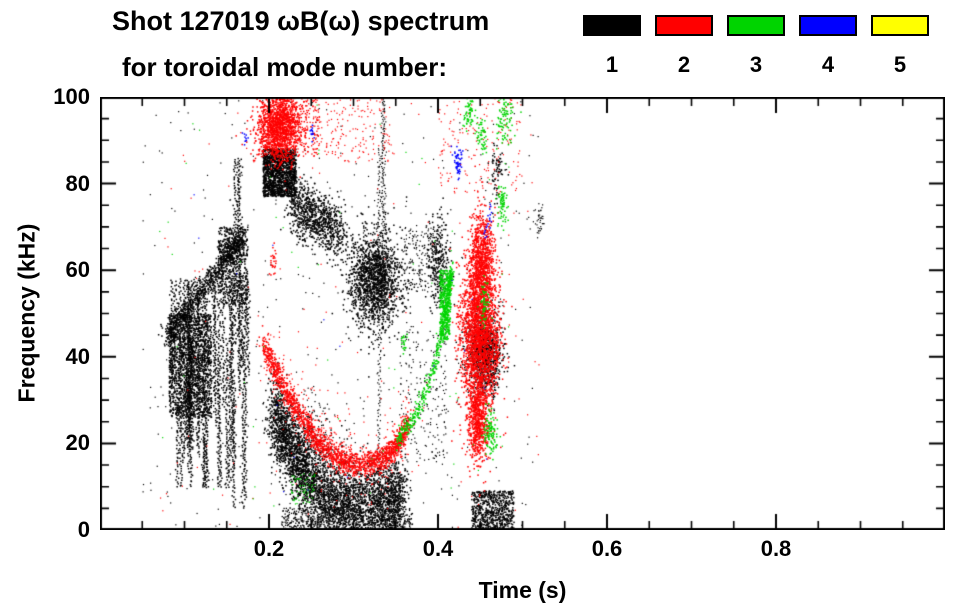 The width and height of the screenshot is (963, 615). I want to click on y-axis-title: Frequency (kHz), so click(26, 313).